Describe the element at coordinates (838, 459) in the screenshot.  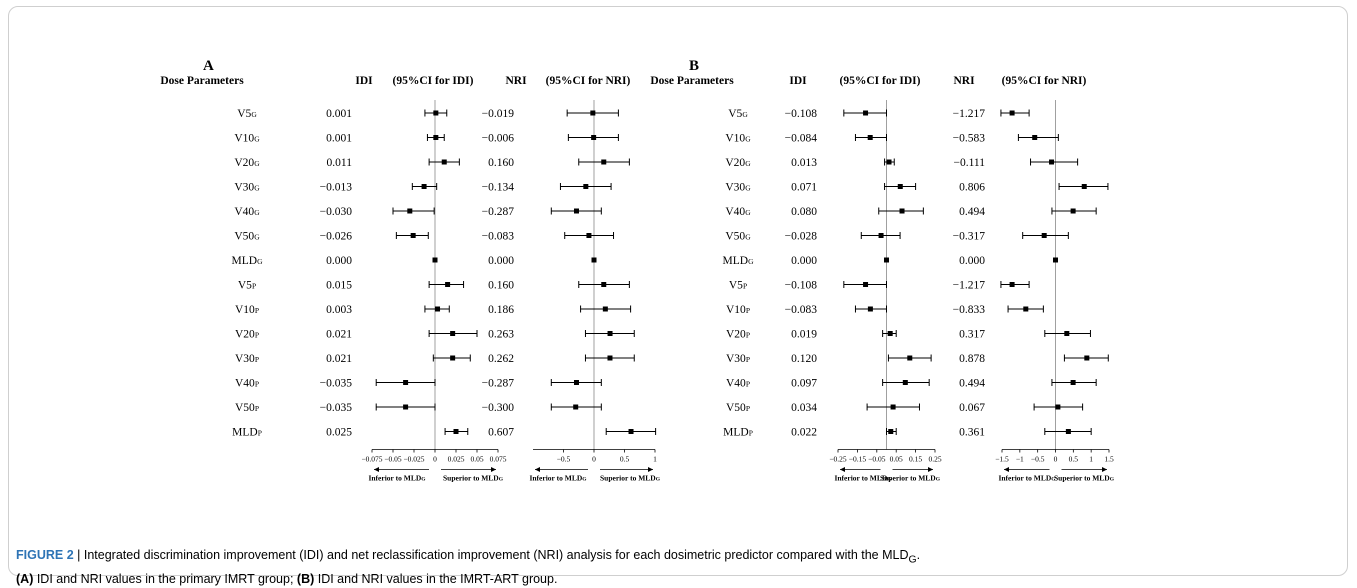
I see `panel-b-idi-tick-label: −0.25` at that location.